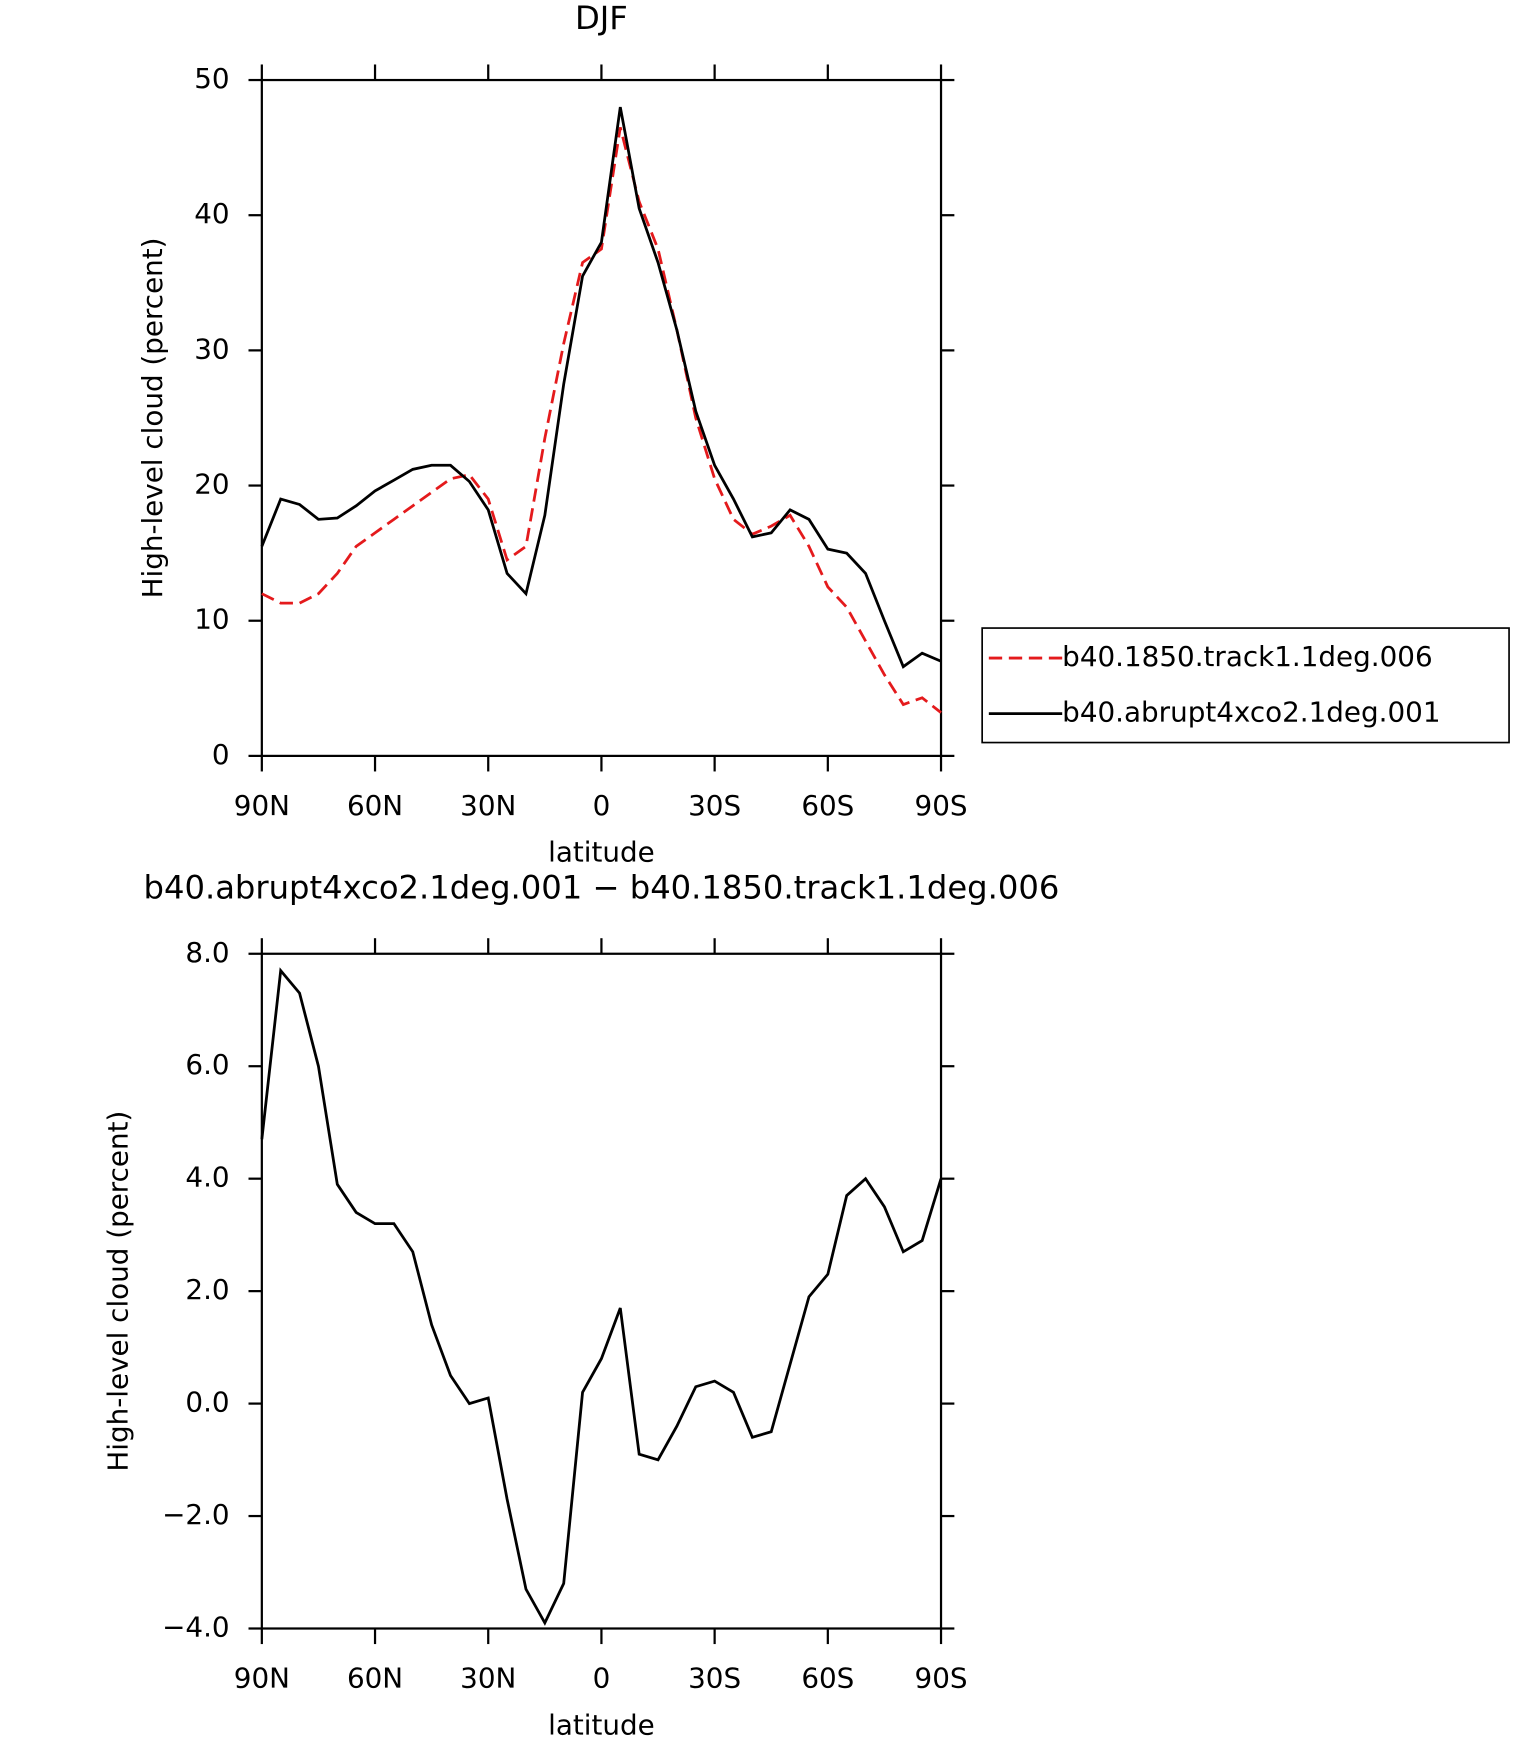 This screenshot has height=1743, width=1513. What do you see at coordinates (211, 348) in the screenshot?
I see `y-tick-label: 30` at bounding box center [211, 348].